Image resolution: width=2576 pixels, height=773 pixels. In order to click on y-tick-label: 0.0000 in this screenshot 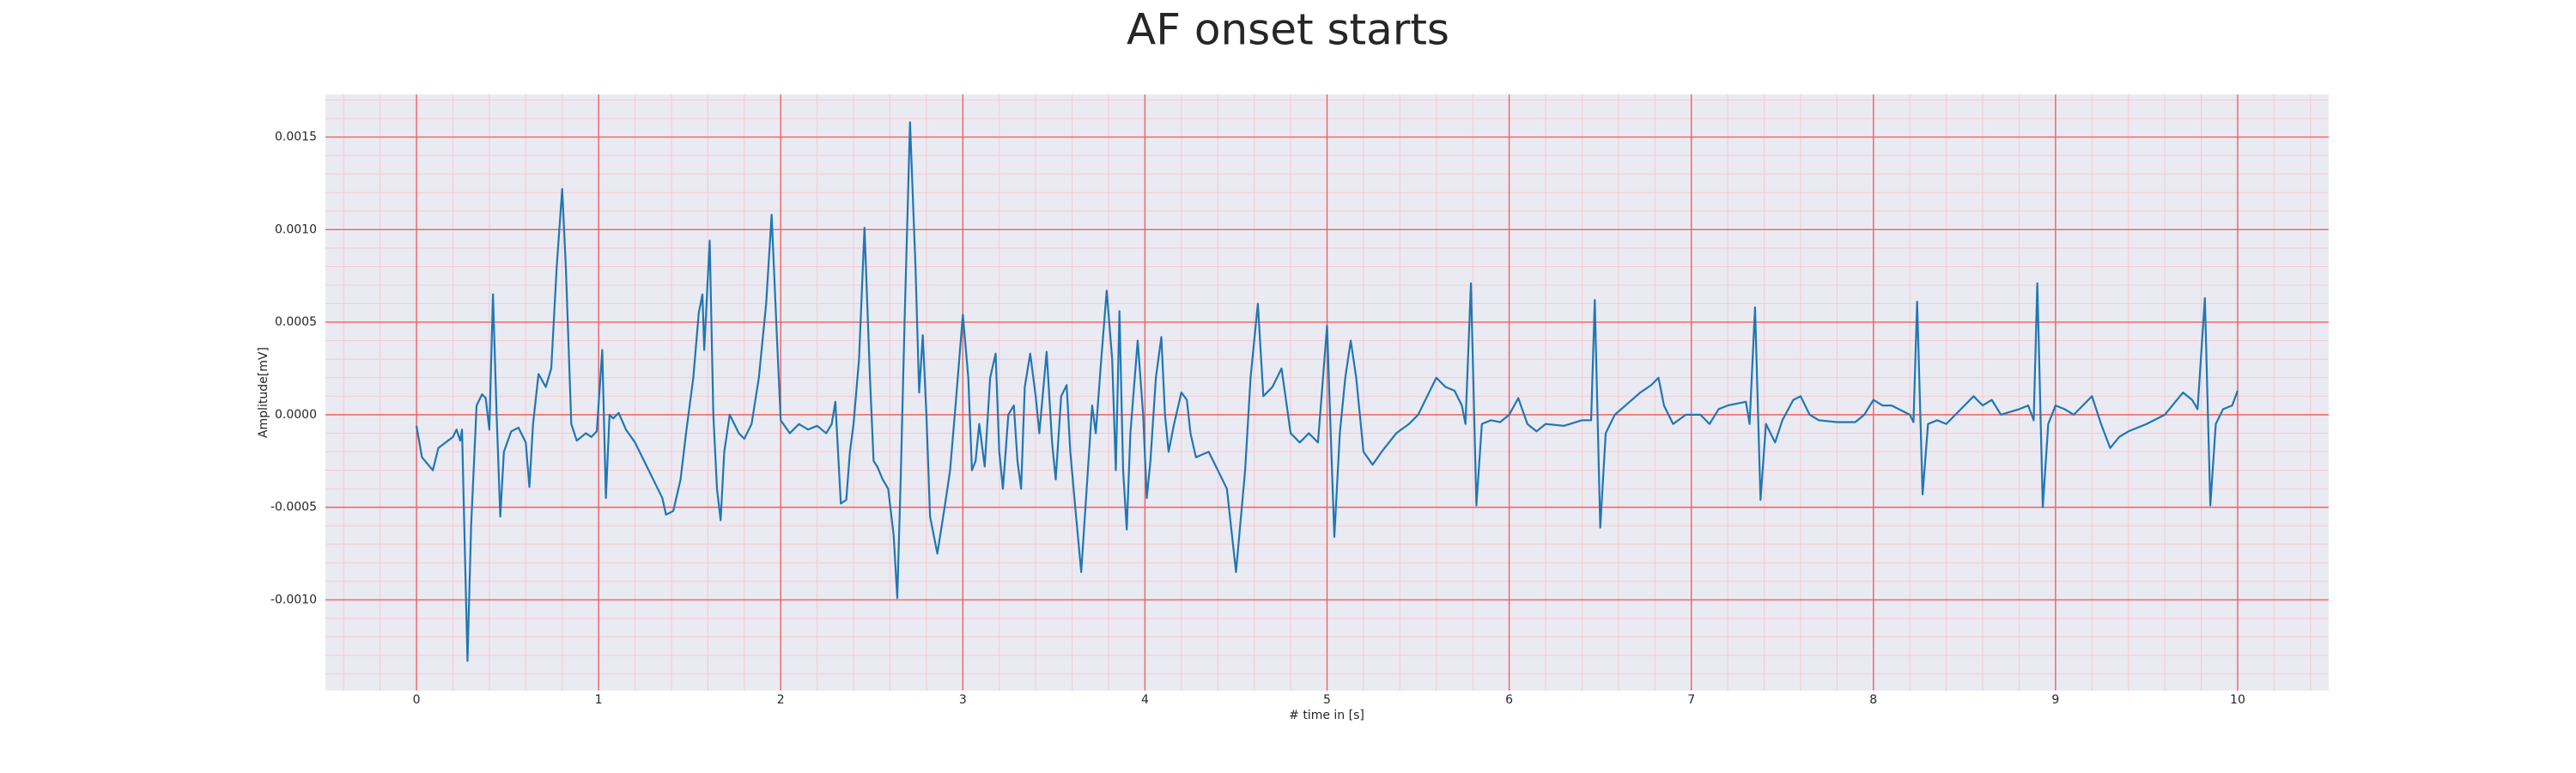, I will do `click(296, 415)`.